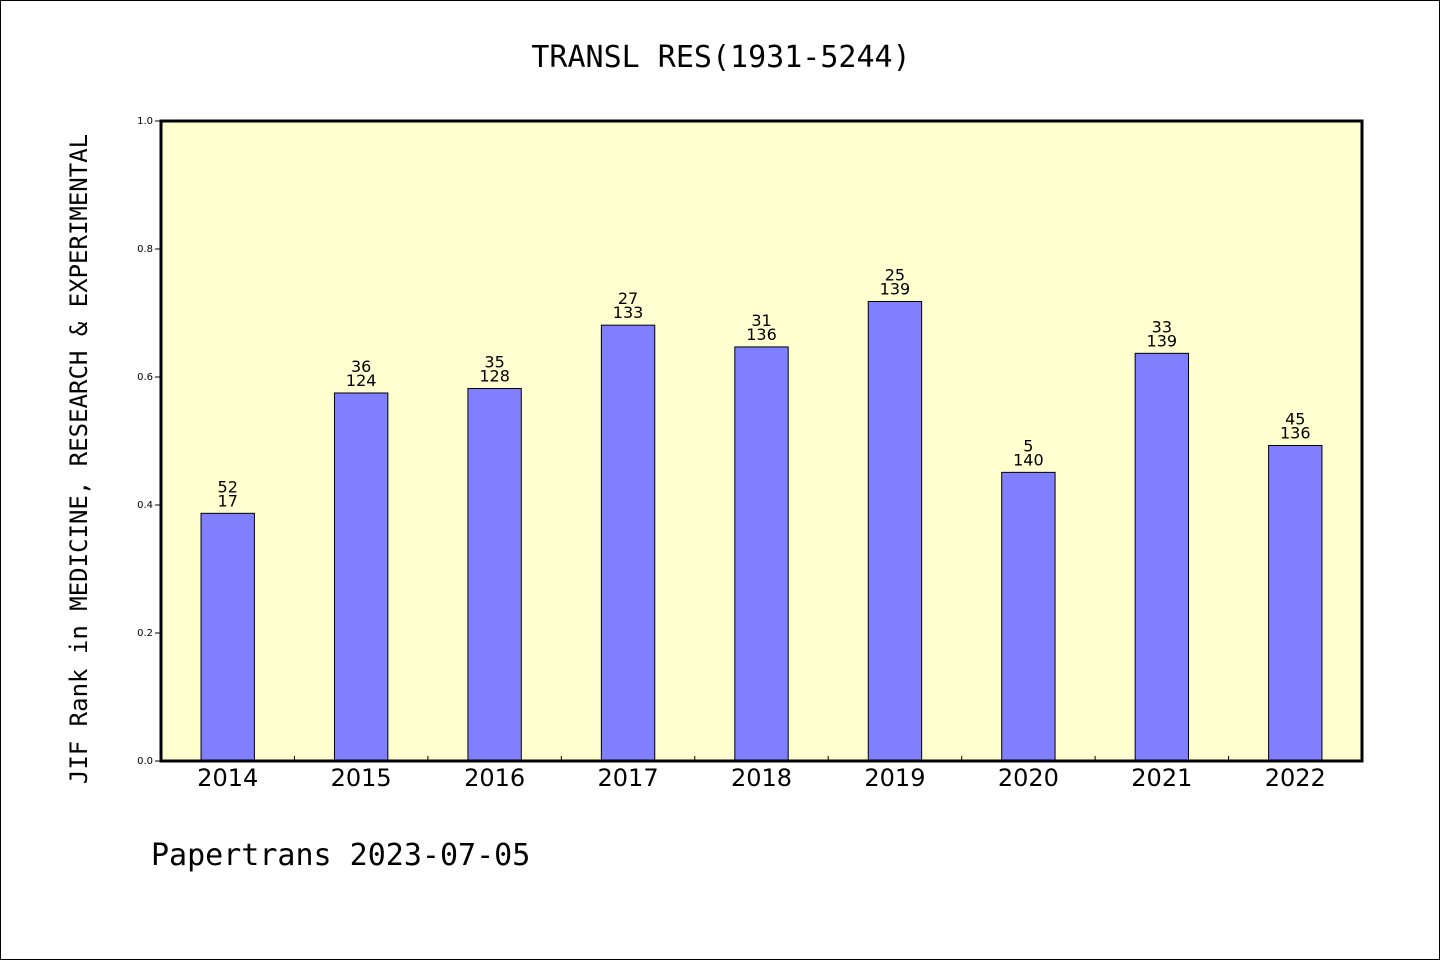 Image resolution: width=1440 pixels, height=961 pixels. Describe the element at coordinates (145, 121) in the screenshot. I see `y-tick-label: 1.0` at that location.